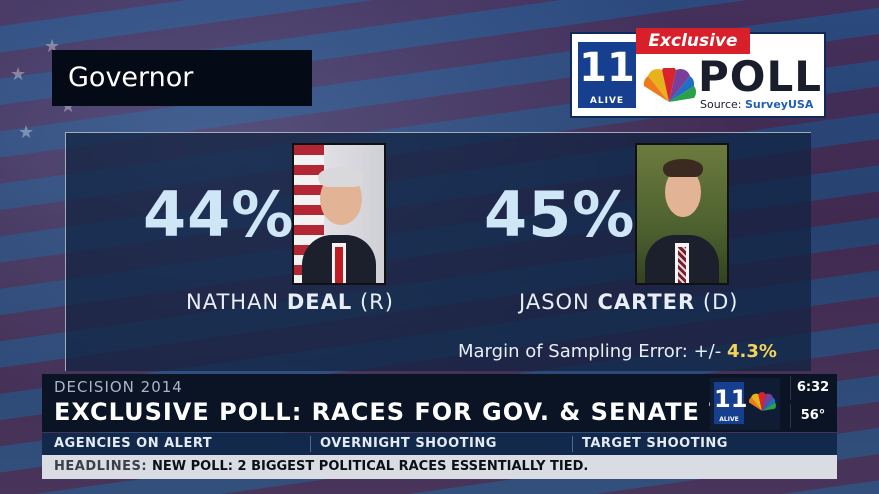 The height and width of the screenshot is (494, 879). What do you see at coordinates (339, 214) in the screenshot?
I see `deal-photo` at bounding box center [339, 214].